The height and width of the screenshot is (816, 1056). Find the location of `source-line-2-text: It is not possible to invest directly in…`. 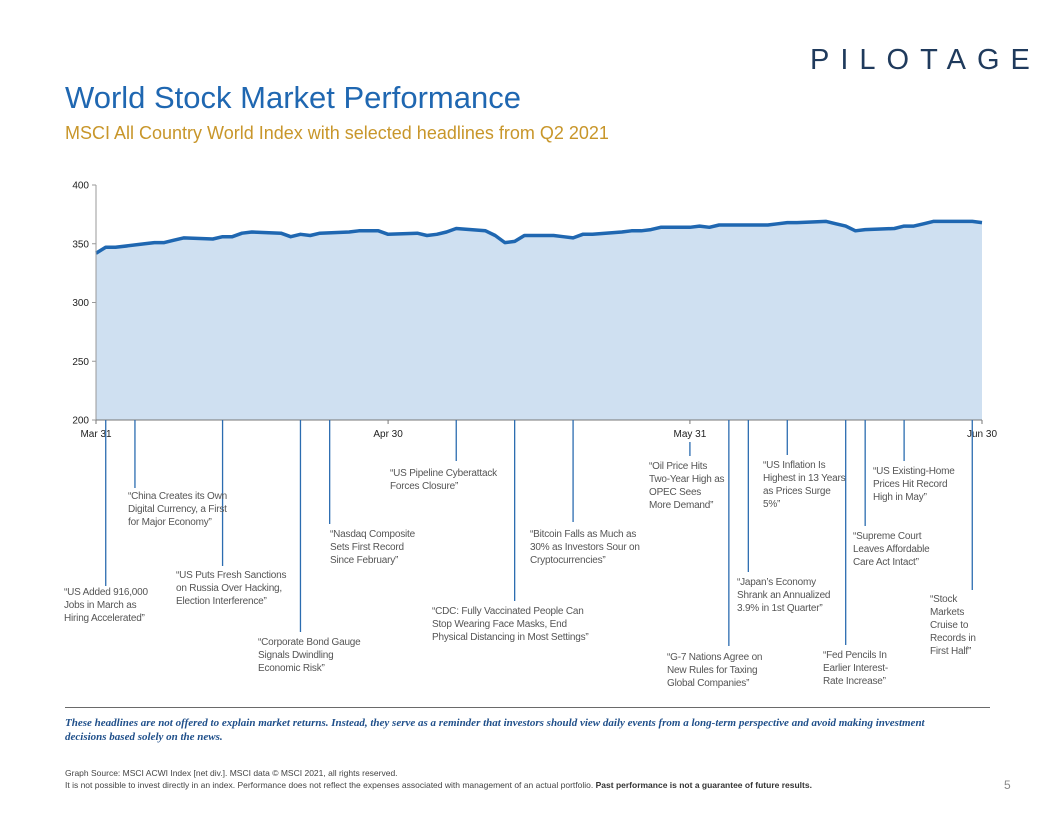

source-line-2-text: It is not possible to invest directly in… is located at coordinates (329, 785).